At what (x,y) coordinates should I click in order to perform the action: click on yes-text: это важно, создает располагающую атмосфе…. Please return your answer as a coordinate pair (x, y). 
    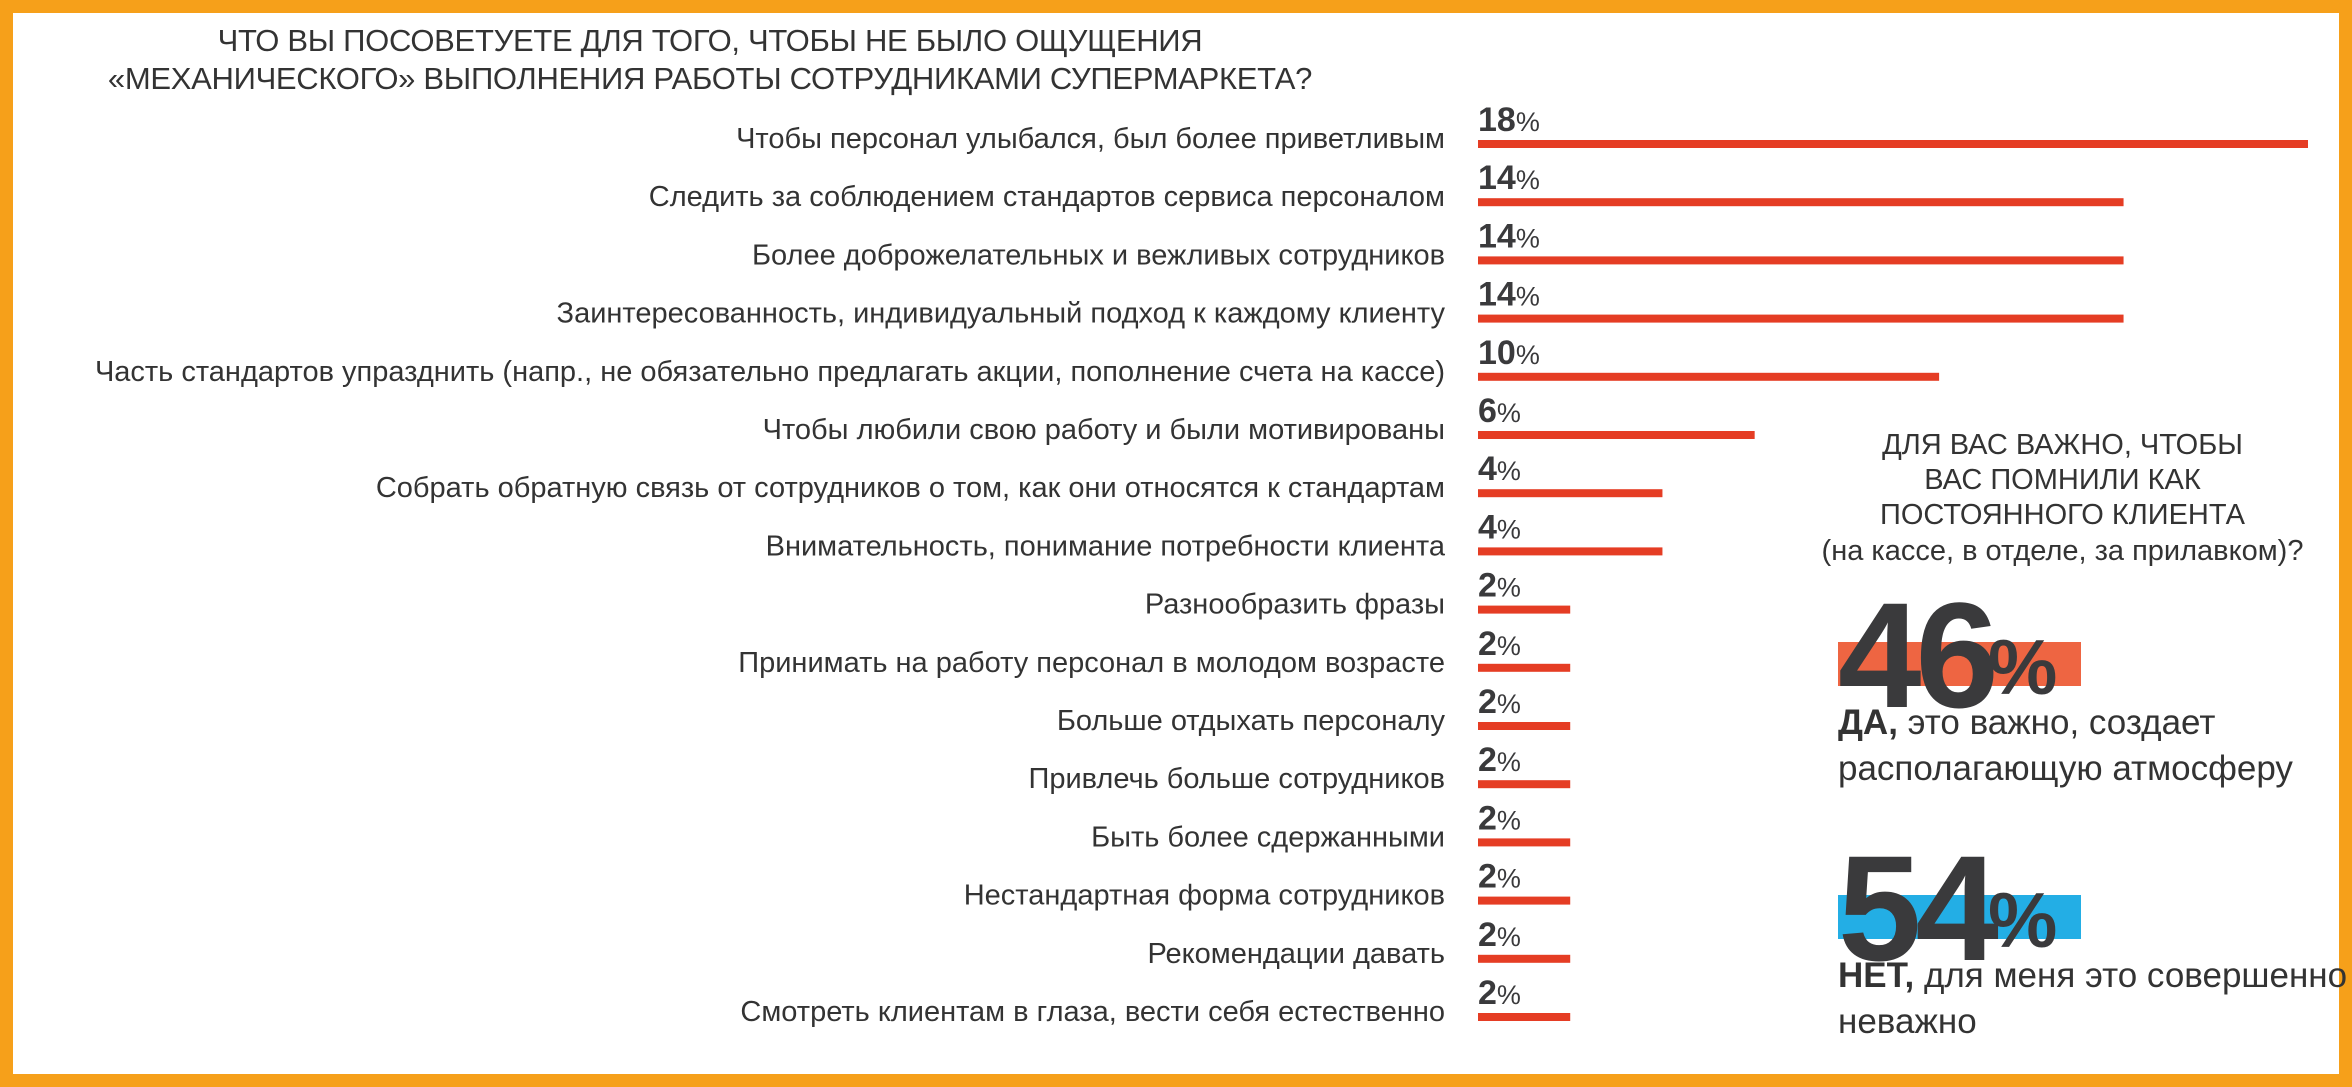
    Looking at the image, I should click on (2065, 745).